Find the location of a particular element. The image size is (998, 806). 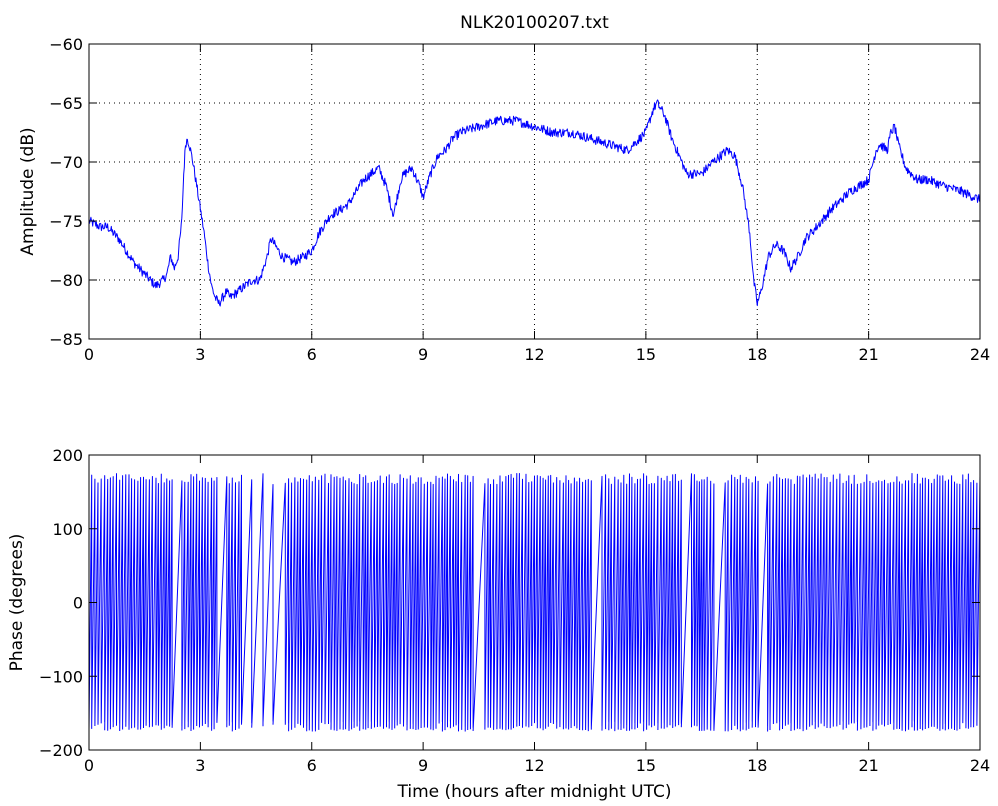

y-tick-label: 200 is located at coordinates (67, 455).